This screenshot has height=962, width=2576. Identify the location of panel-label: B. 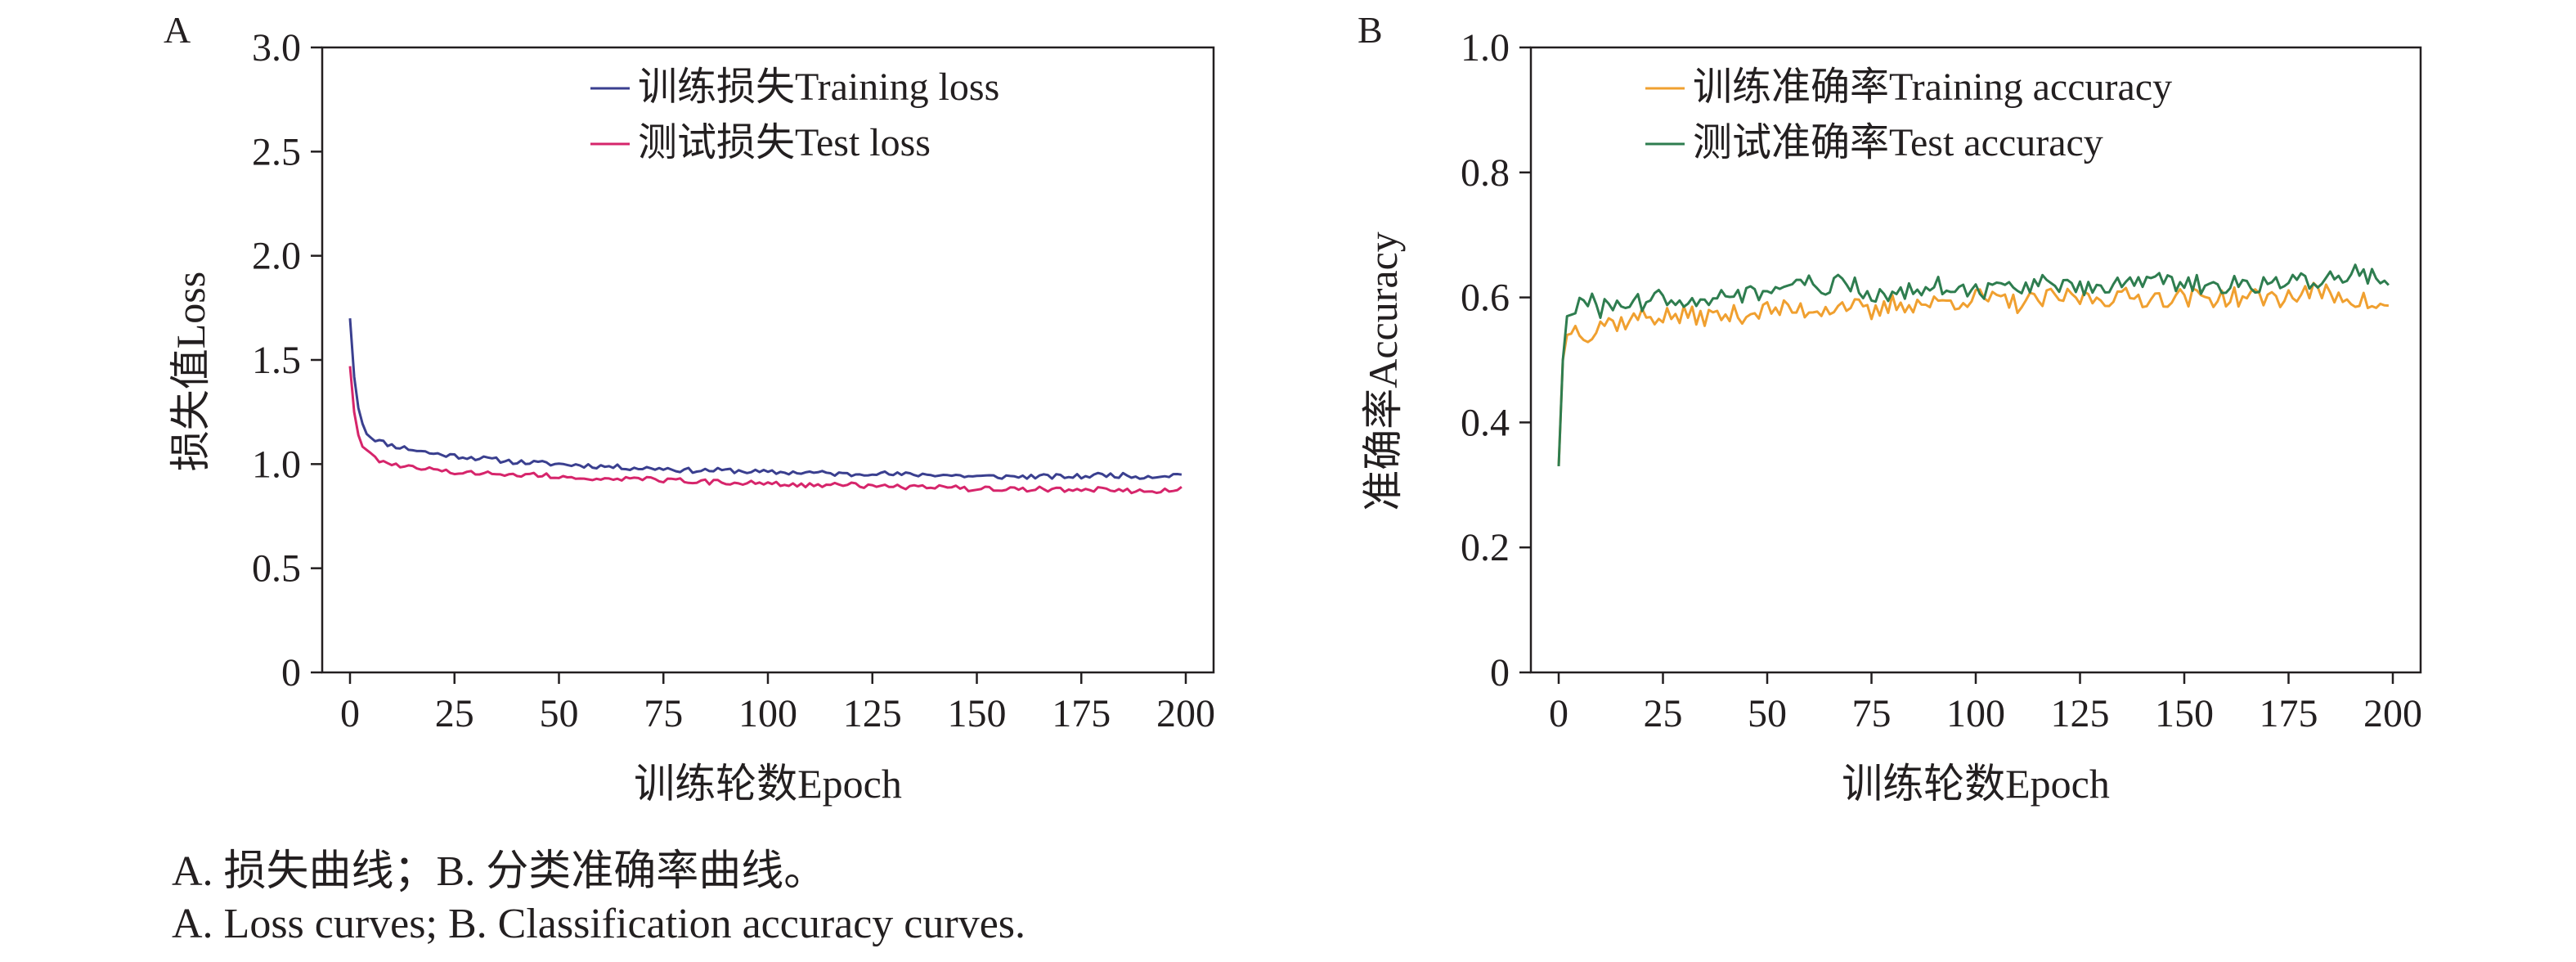
(1370, 30).